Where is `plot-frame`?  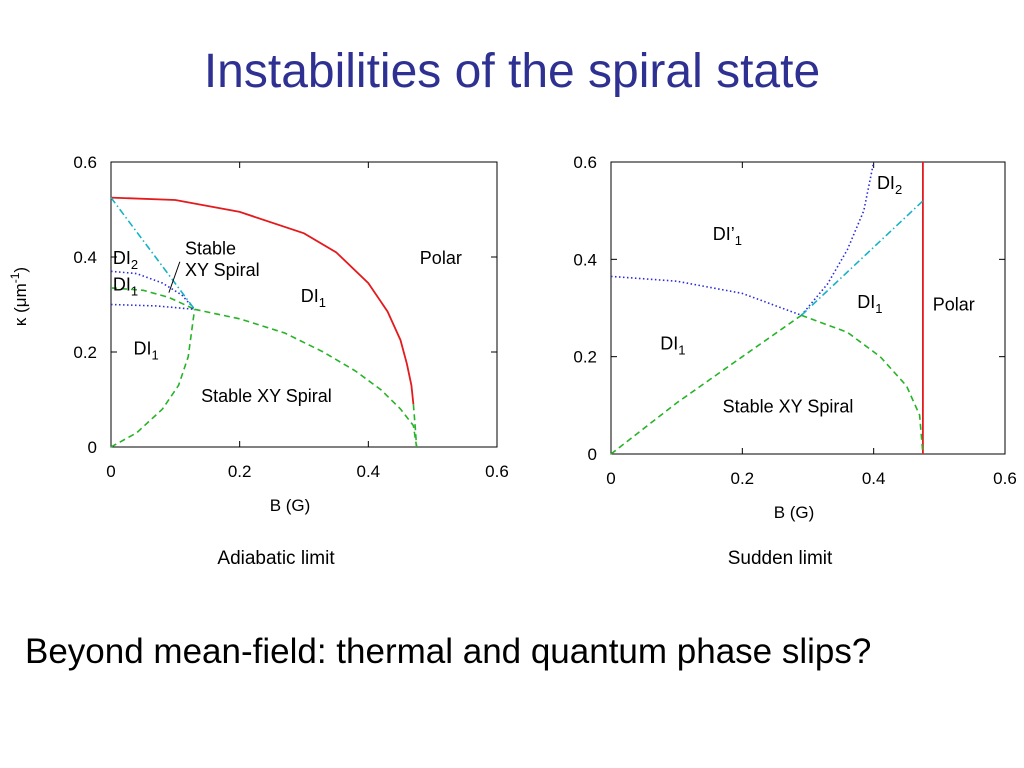
plot-frame is located at coordinates (808, 308).